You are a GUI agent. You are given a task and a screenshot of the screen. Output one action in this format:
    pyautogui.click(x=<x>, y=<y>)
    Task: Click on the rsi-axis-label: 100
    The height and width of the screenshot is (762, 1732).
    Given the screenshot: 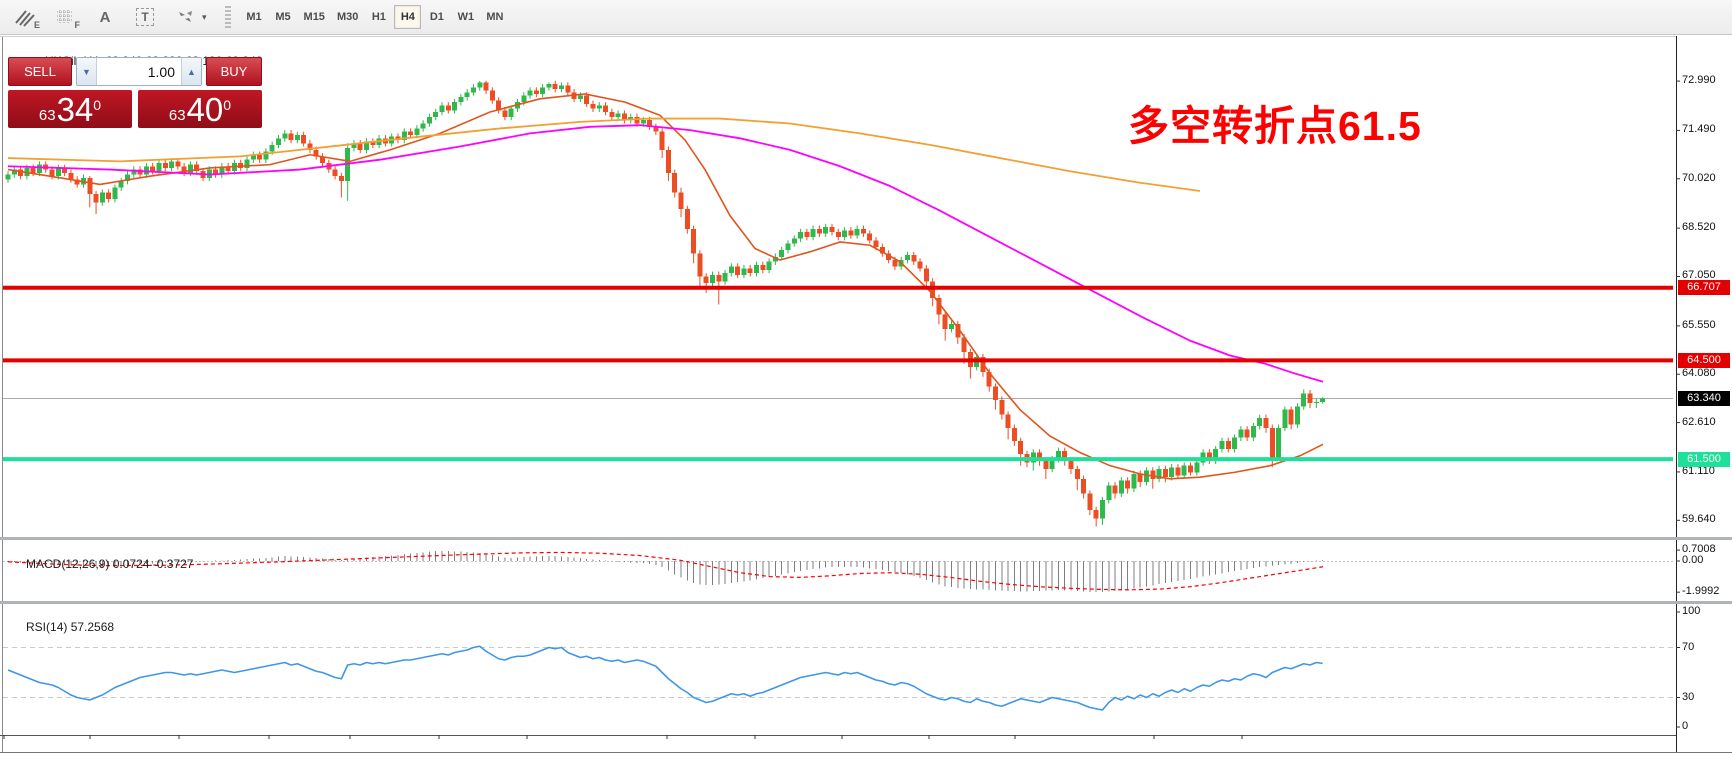 What is the action you would take?
    pyautogui.click(x=1691, y=611)
    